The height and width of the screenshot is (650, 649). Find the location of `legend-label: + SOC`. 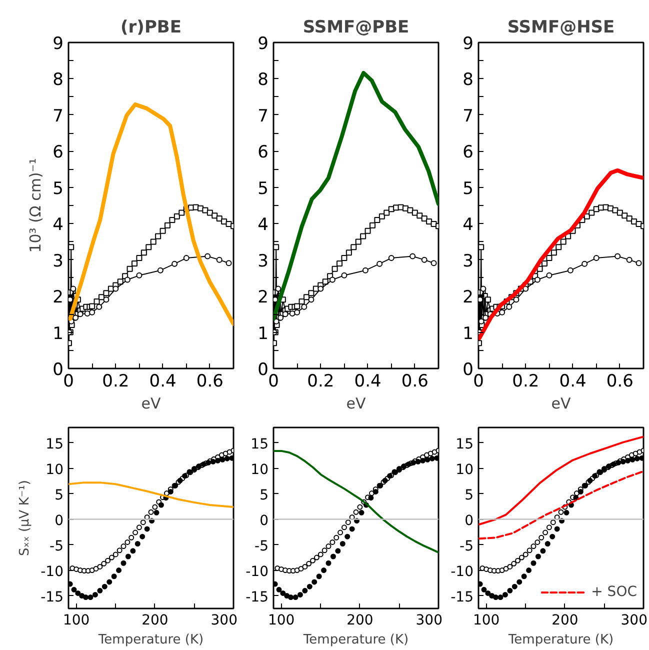

legend-label: + SOC is located at coordinates (614, 592).